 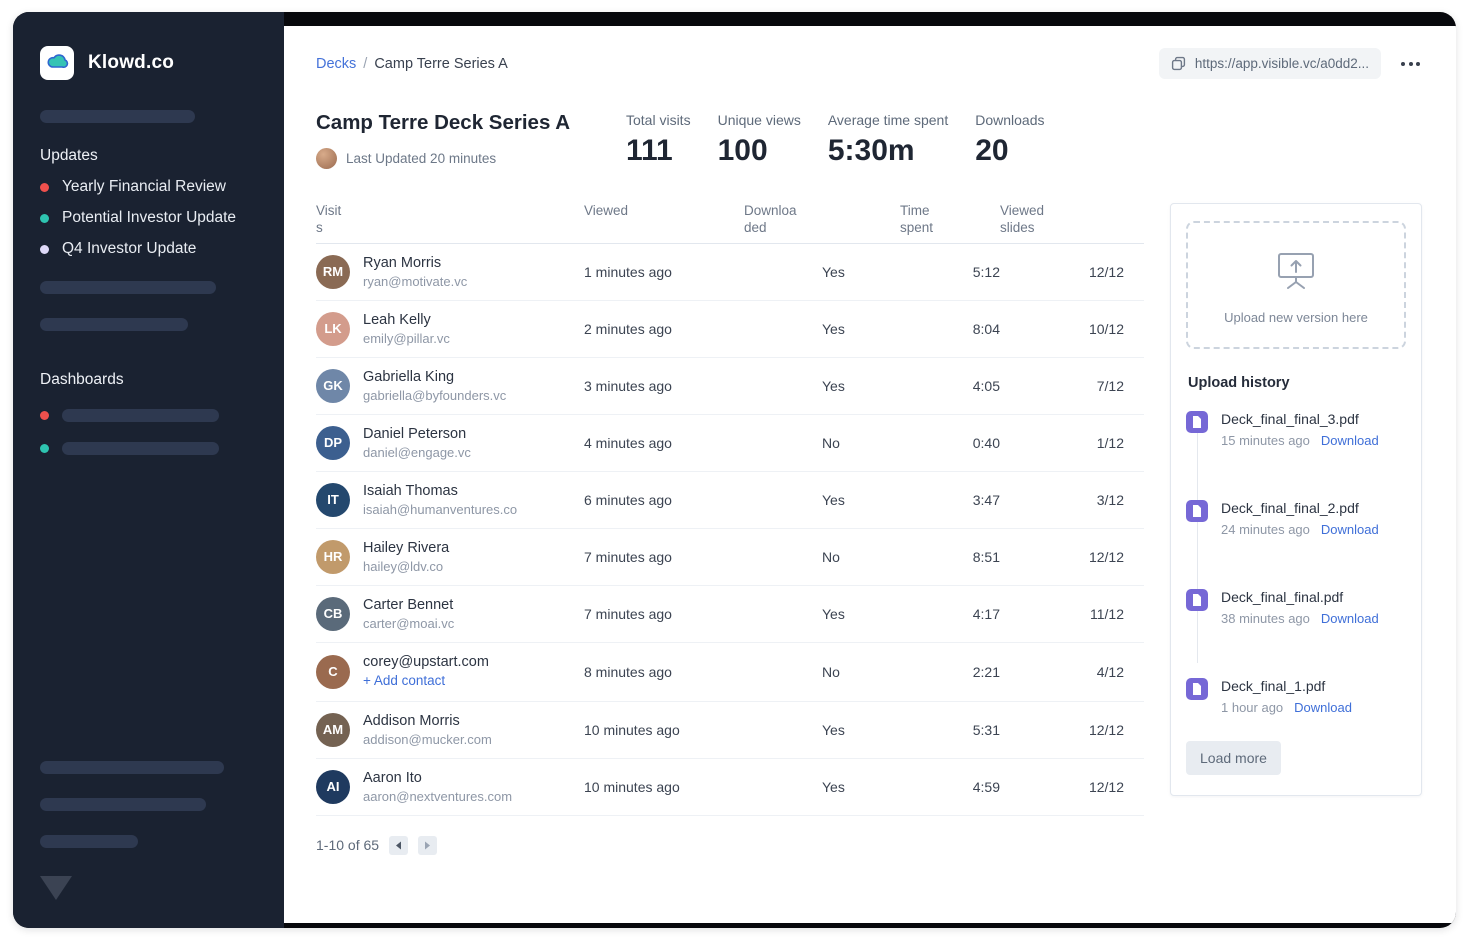 I want to click on upload-monitor-icon, so click(x=1296, y=271).